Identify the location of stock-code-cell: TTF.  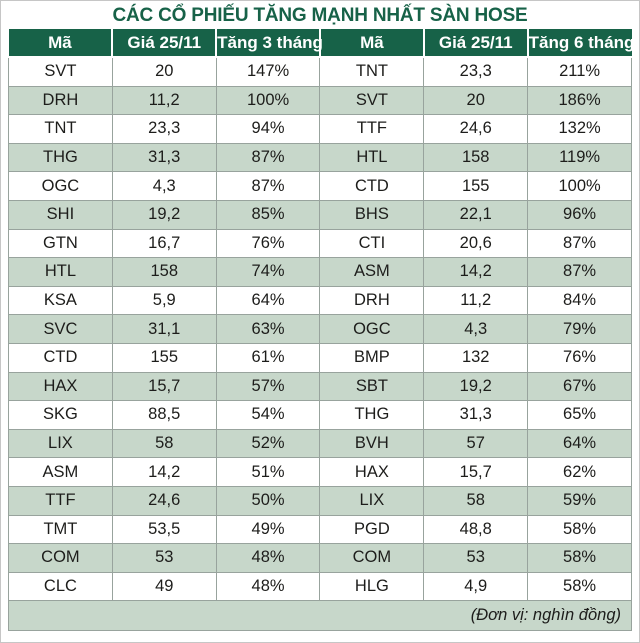
(60, 500).